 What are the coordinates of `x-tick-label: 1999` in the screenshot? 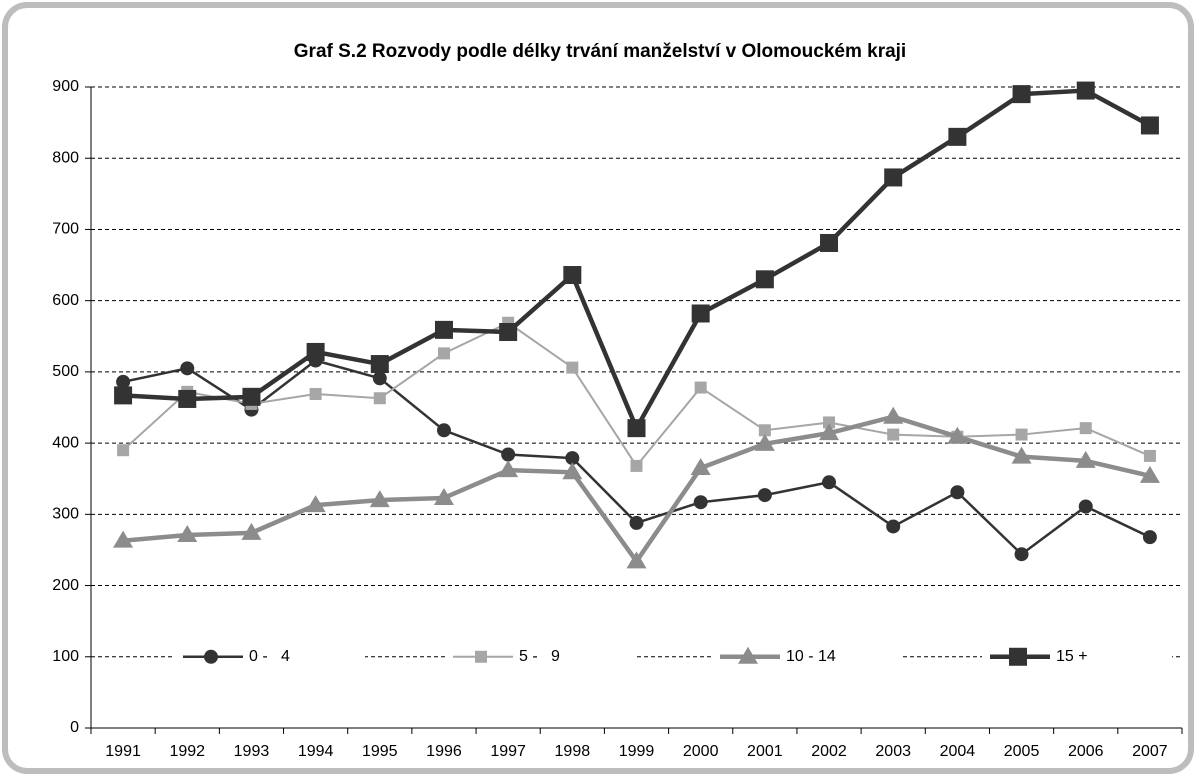 It's located at (637, 751).